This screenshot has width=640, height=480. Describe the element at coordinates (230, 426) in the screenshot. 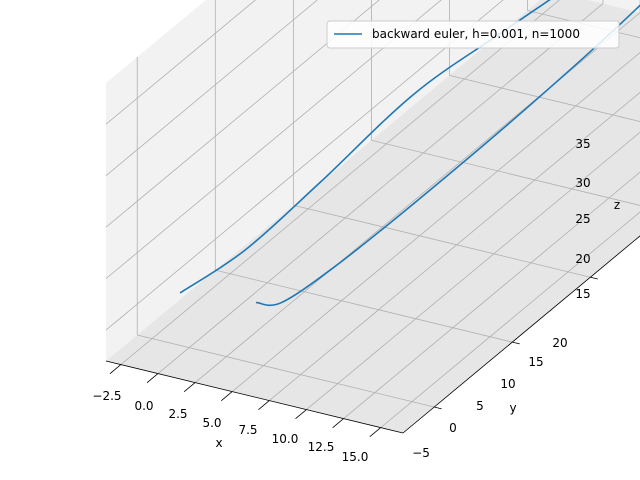

I see `x-axis: −2.5 0.0 2.5 5.0 7.5 10.0 12.5 15.0 x` at that location.